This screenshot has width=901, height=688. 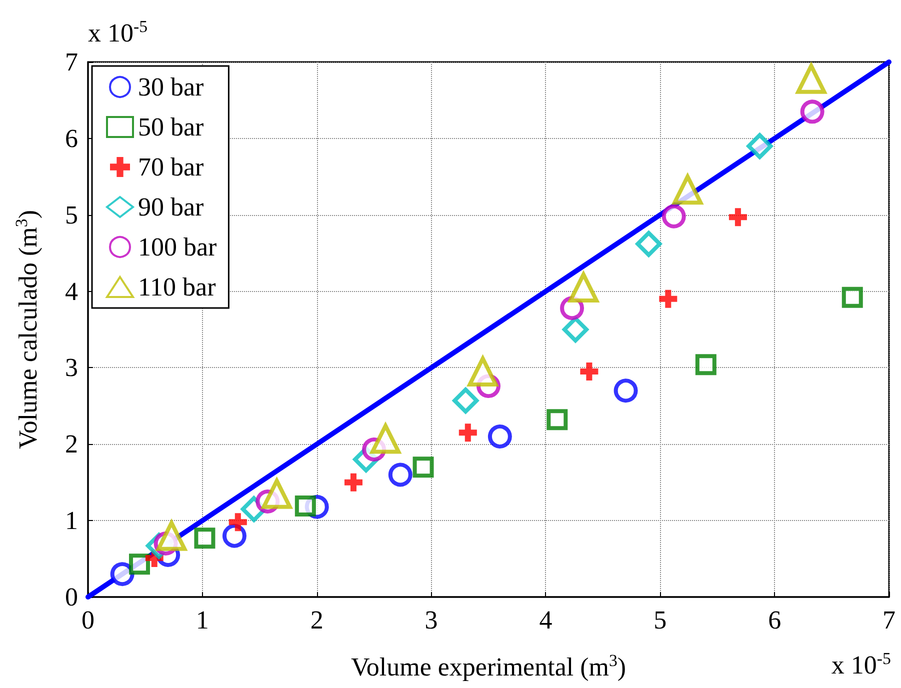 What do you see at coordinates (71, 367) in the screenshot?
I see `y-tick-label: 3` at bounding box center [71, 367].